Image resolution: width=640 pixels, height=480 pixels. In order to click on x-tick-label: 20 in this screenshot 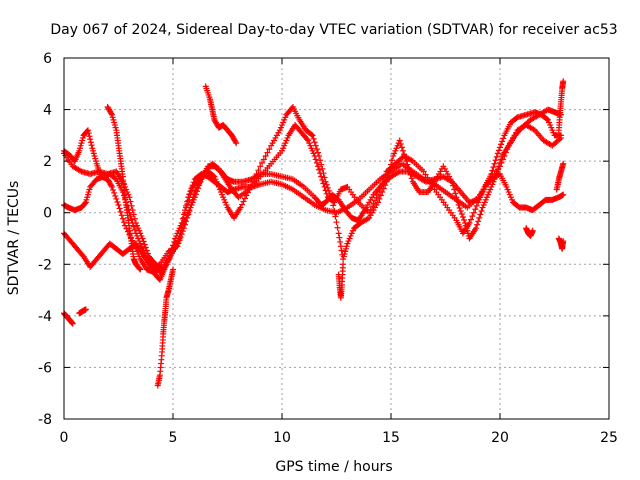, I will do `click(500, 438)`.